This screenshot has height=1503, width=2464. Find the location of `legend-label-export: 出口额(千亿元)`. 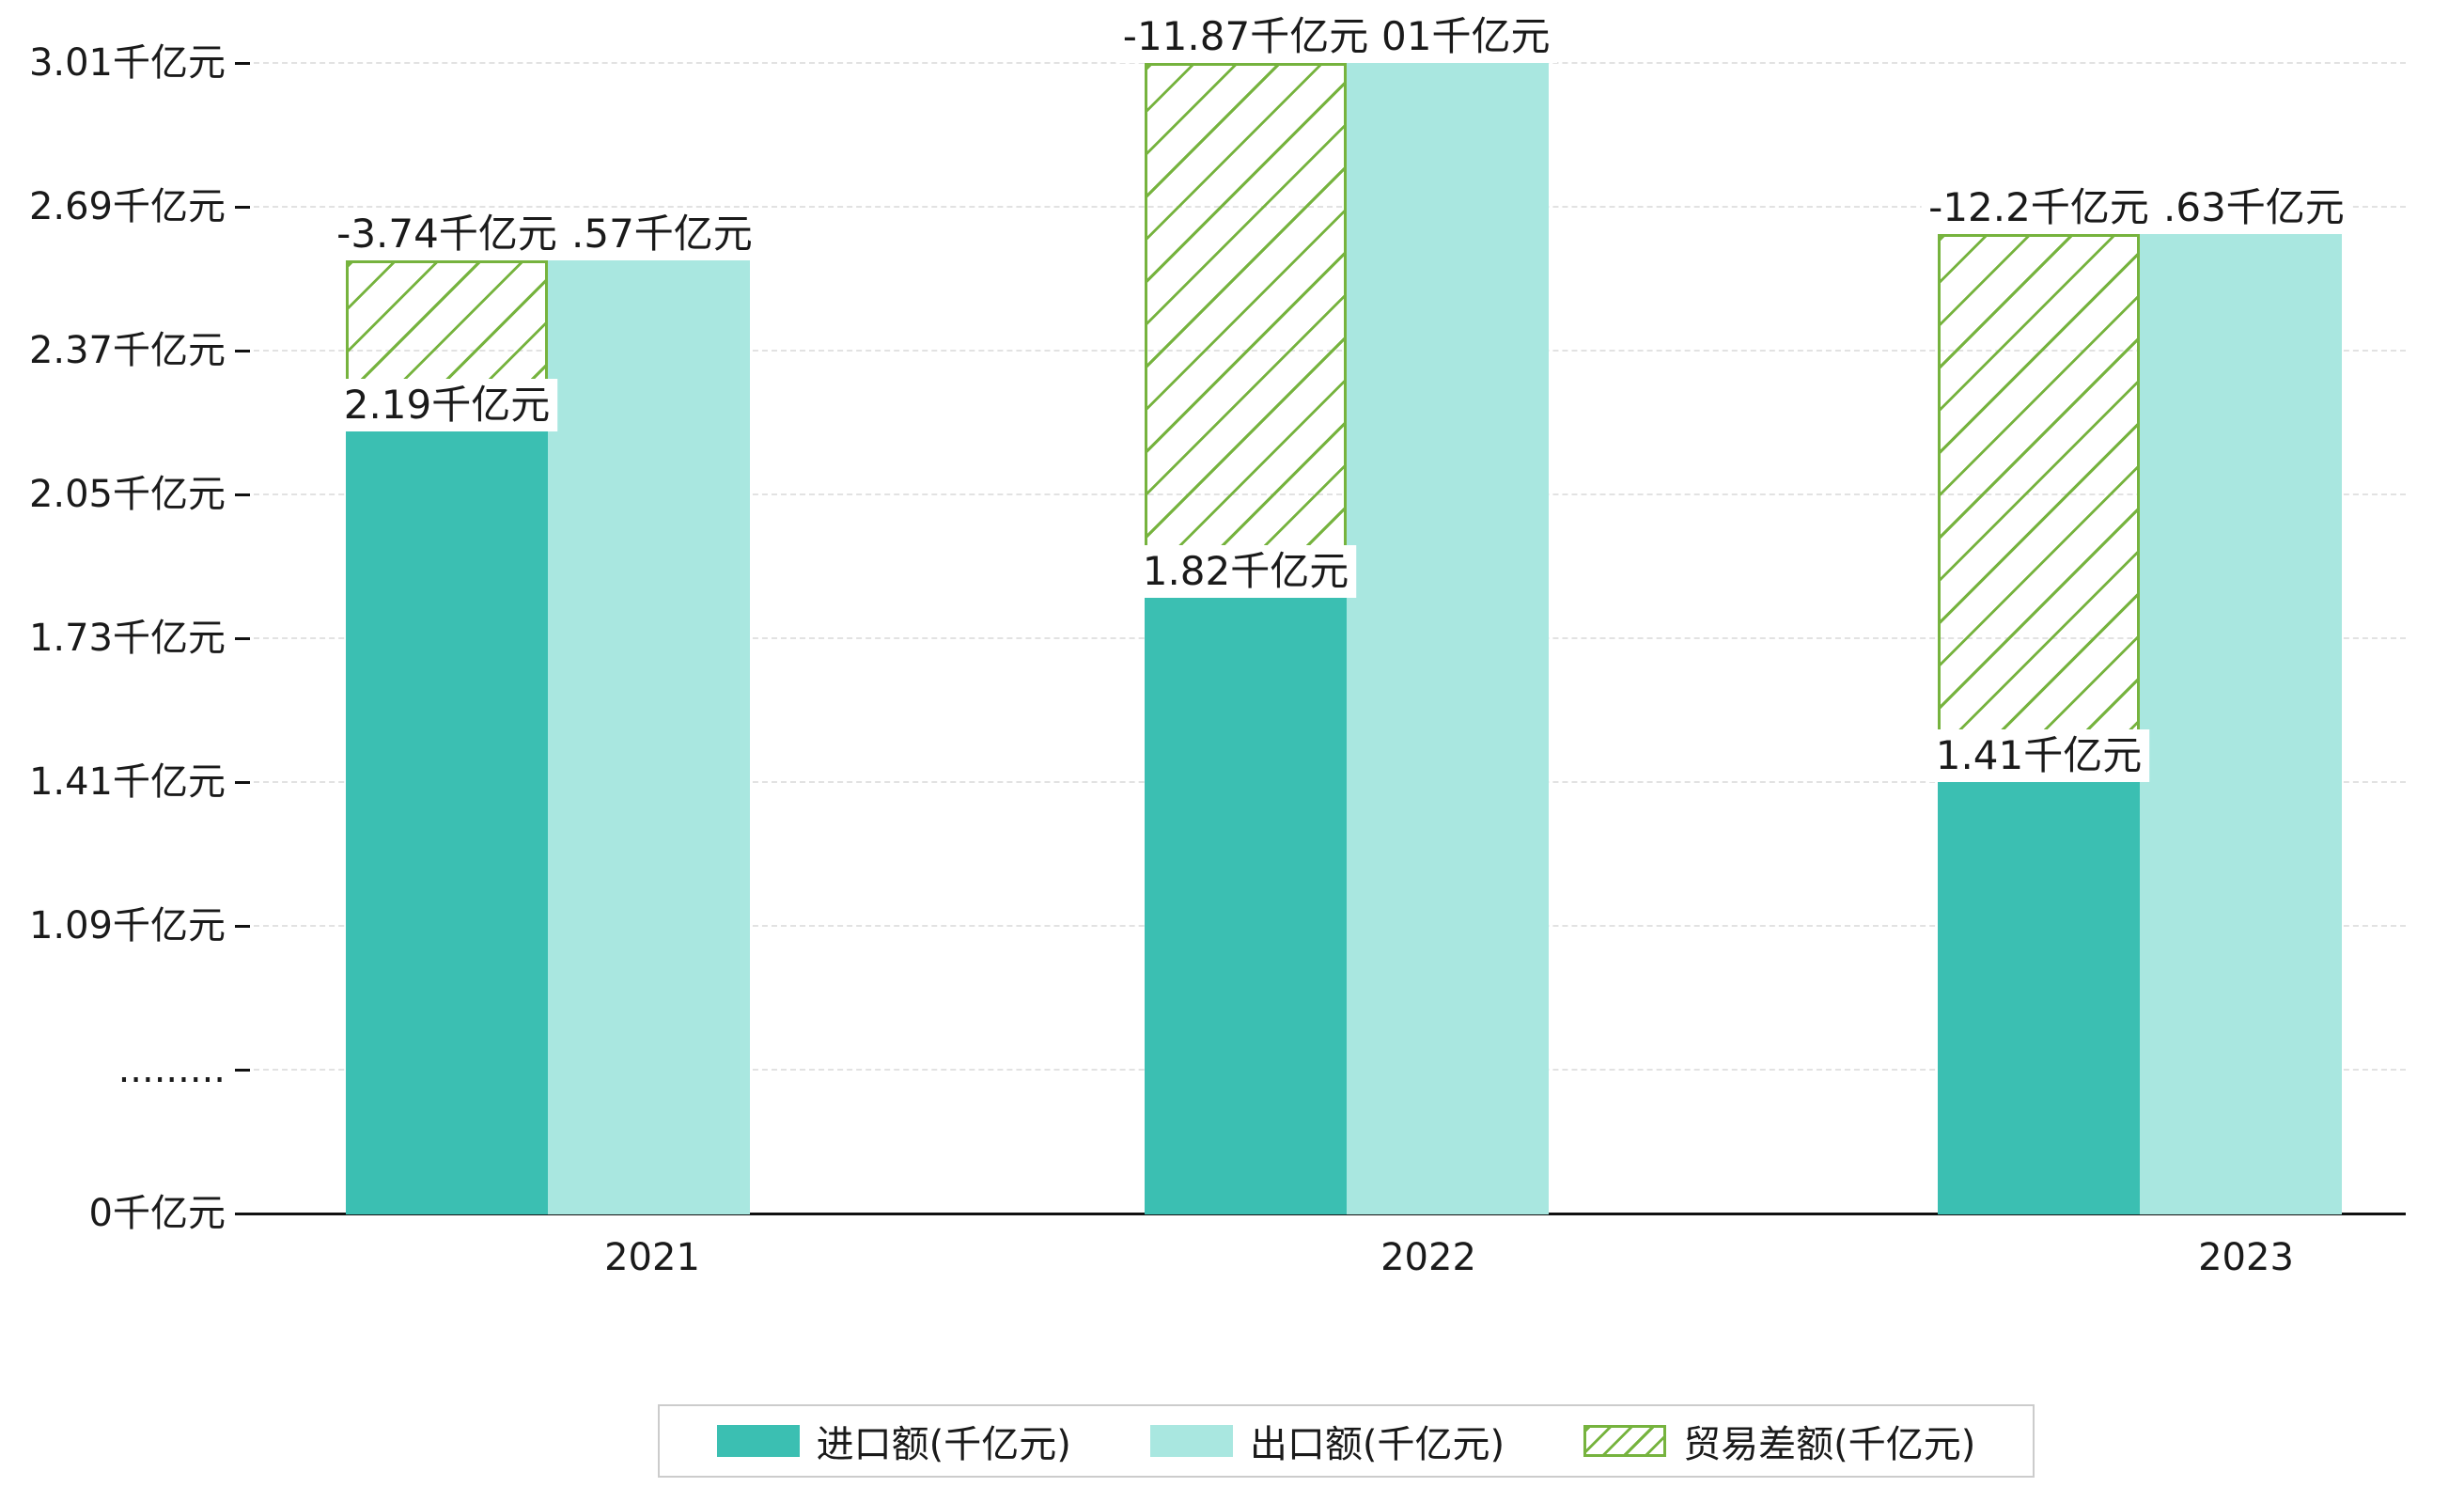

legend-label-export: 出口额(千亿元) is located at coordinates (1377, 1444).